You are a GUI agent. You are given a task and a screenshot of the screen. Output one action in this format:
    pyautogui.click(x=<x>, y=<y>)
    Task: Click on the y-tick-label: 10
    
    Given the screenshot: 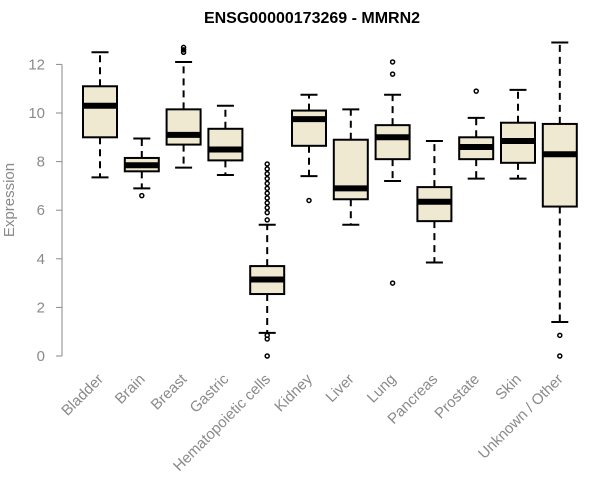 What is the action you would take?
    pyautogui.click(x=36, y=113)
    